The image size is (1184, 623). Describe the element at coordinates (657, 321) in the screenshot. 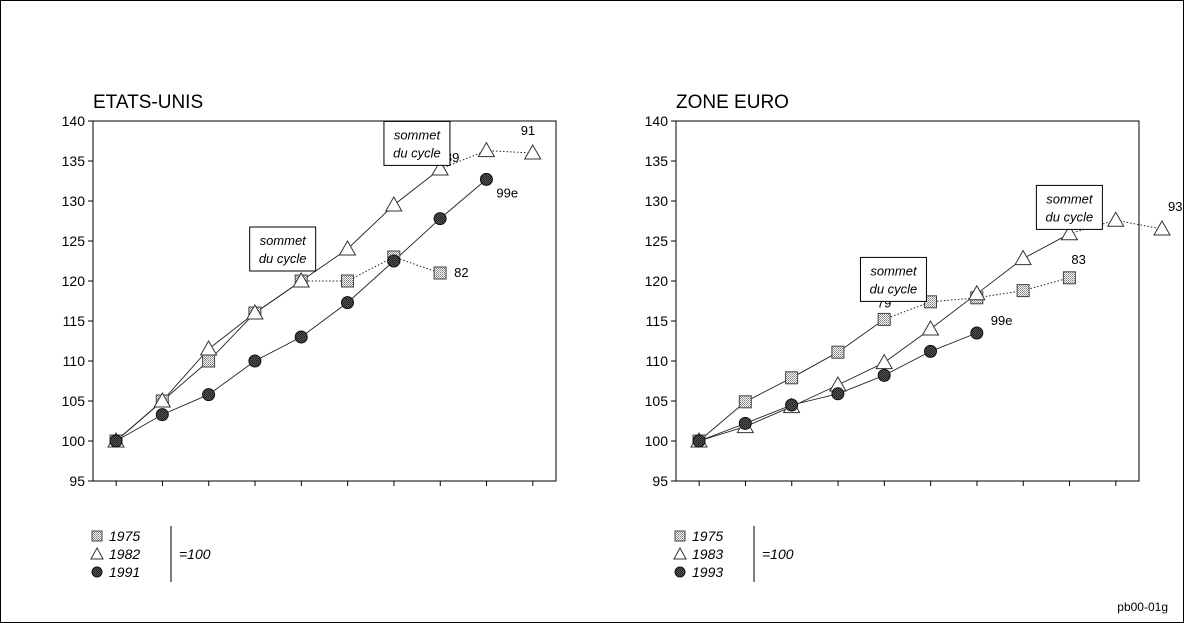

I see `y-tick-label: 115` at that location.